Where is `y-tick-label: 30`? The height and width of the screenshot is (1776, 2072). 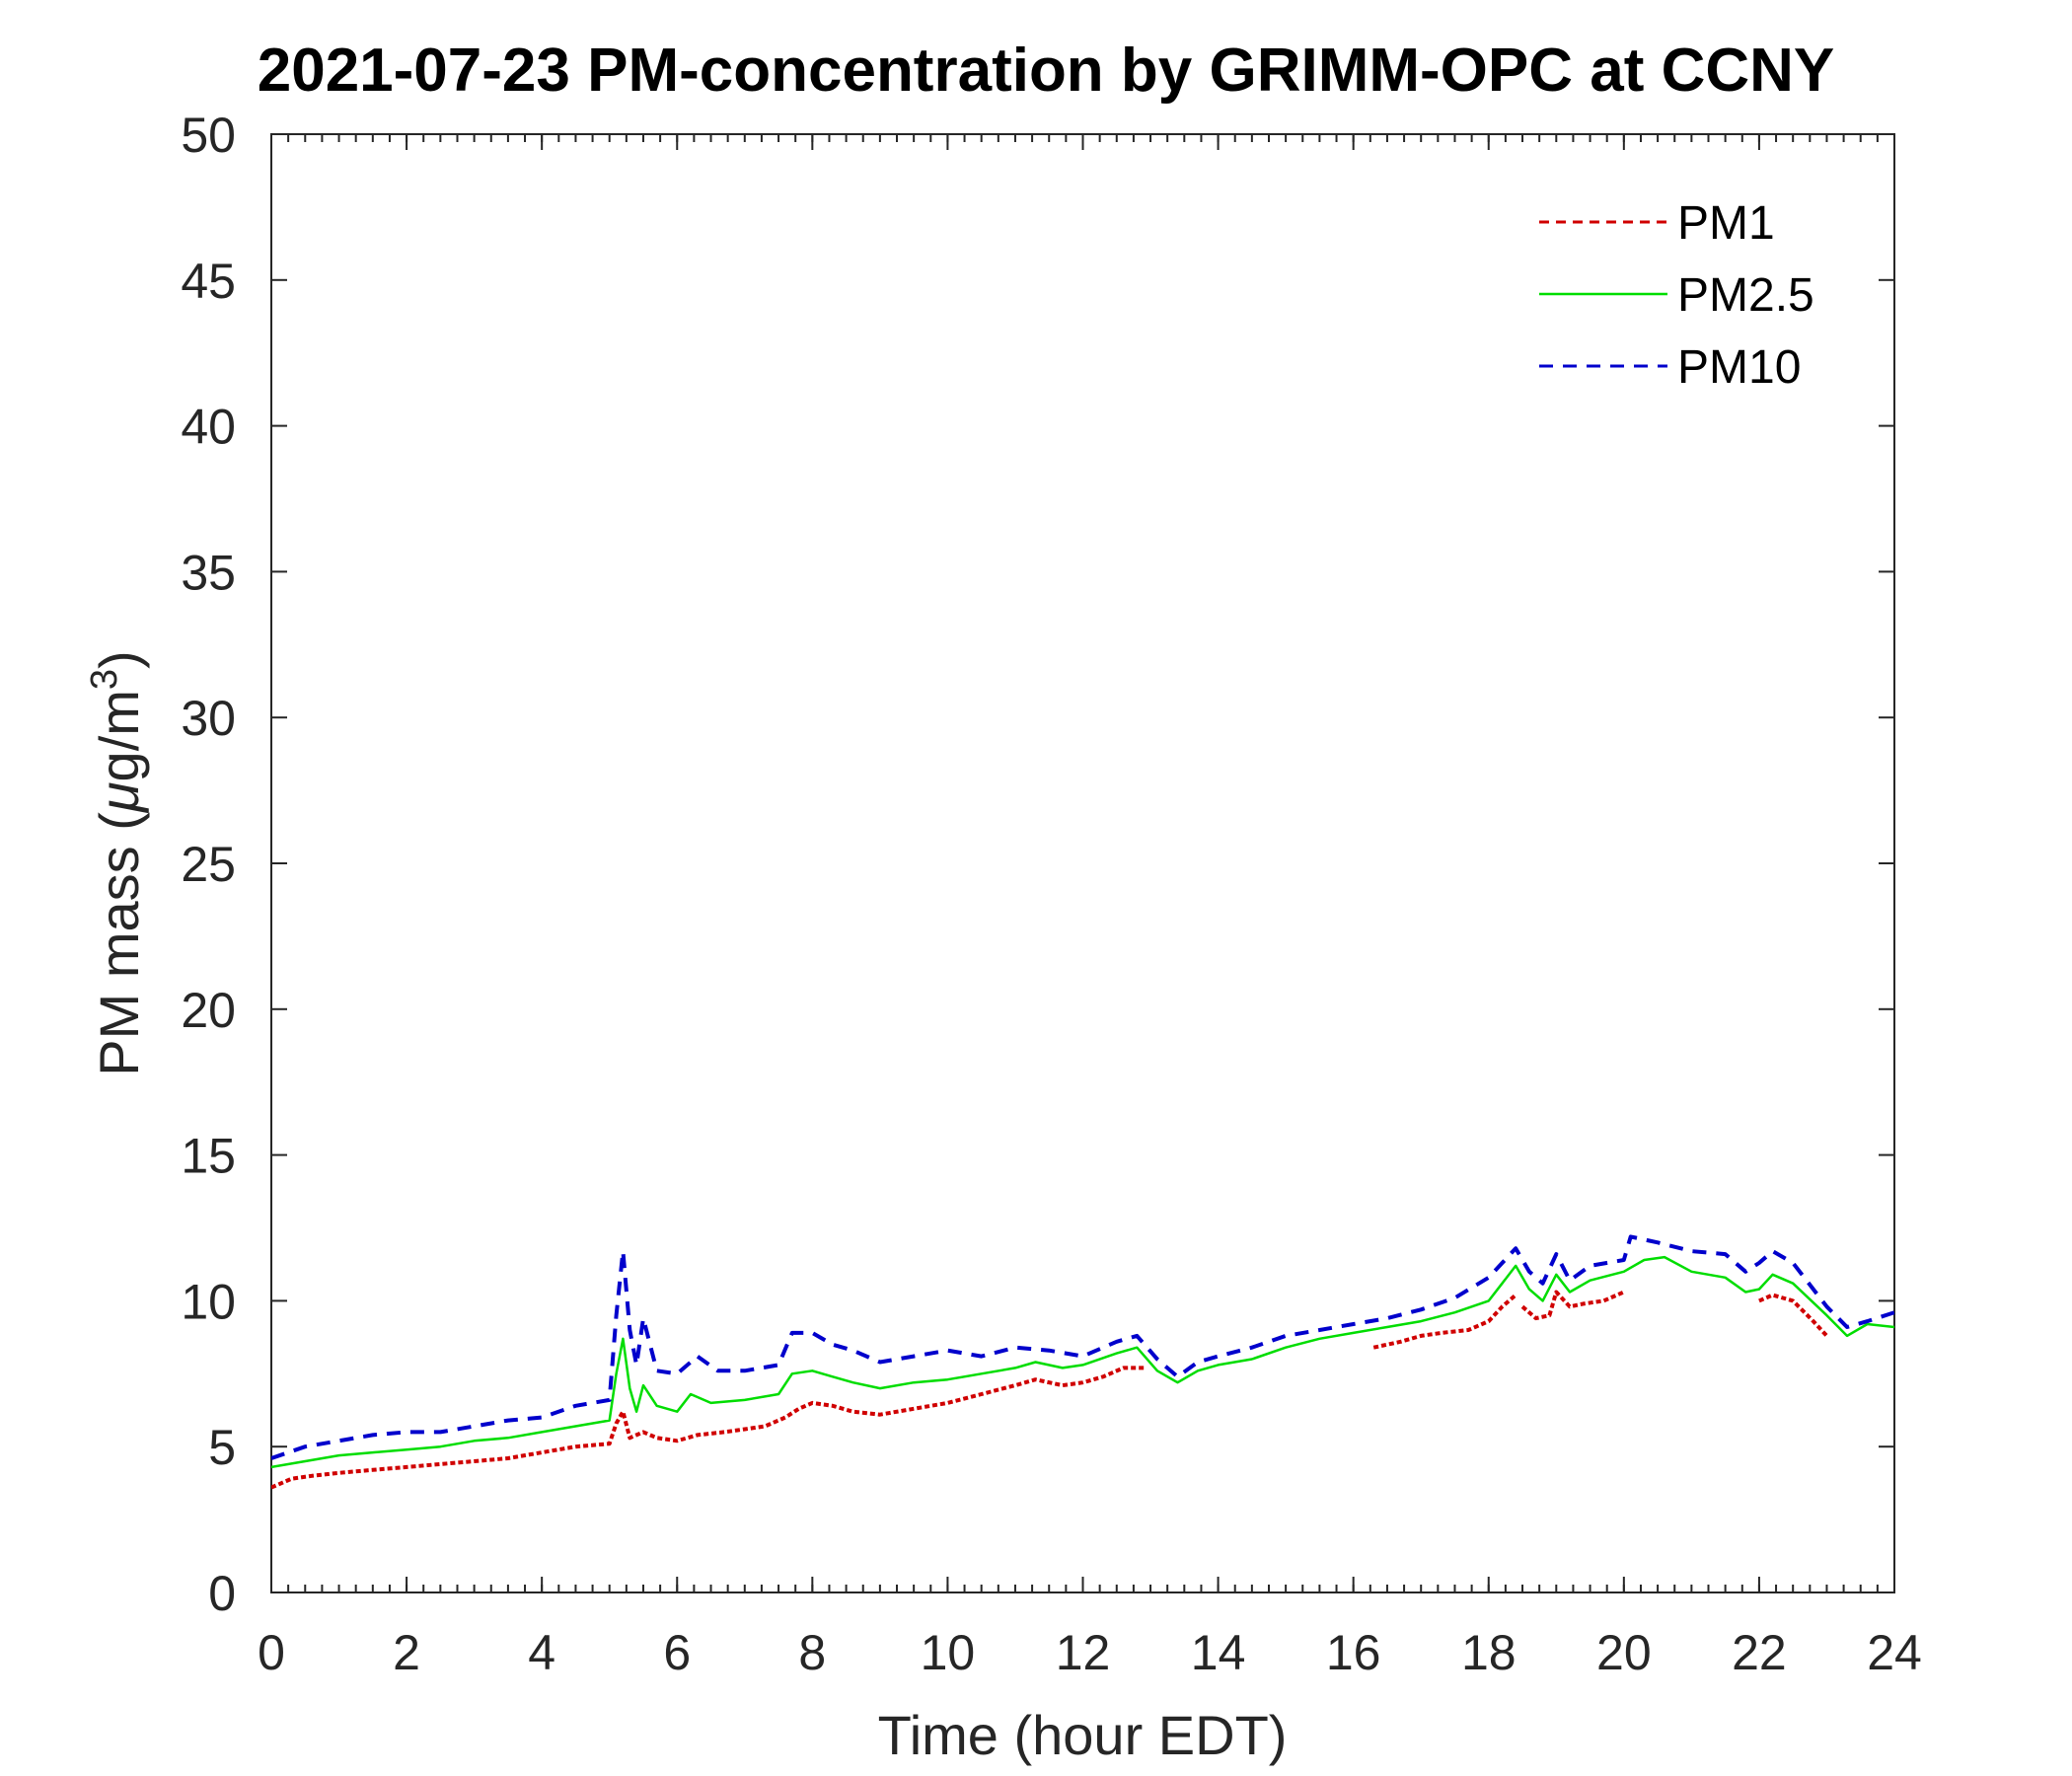 y-tick-label: 30 is located at coordinates (209, 718).